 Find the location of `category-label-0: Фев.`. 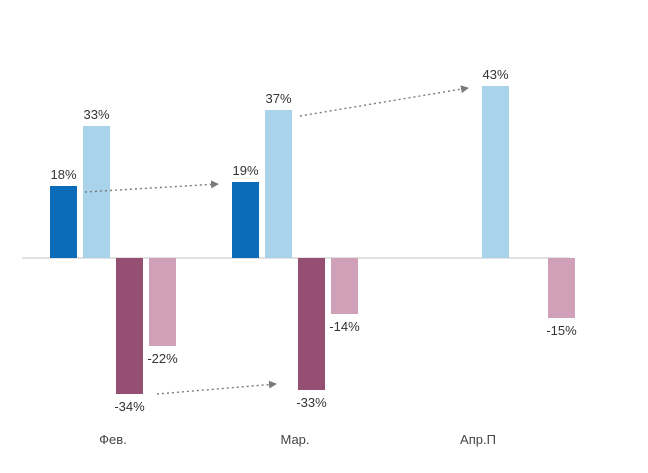

category-label-0: Фев. is located at coordinates (113, 439).